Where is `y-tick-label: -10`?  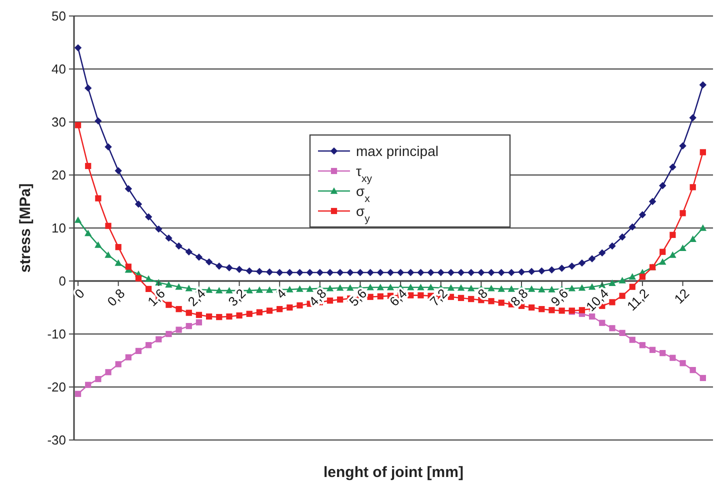 y-tick-label: -10 is located at coordinates (56, 334).